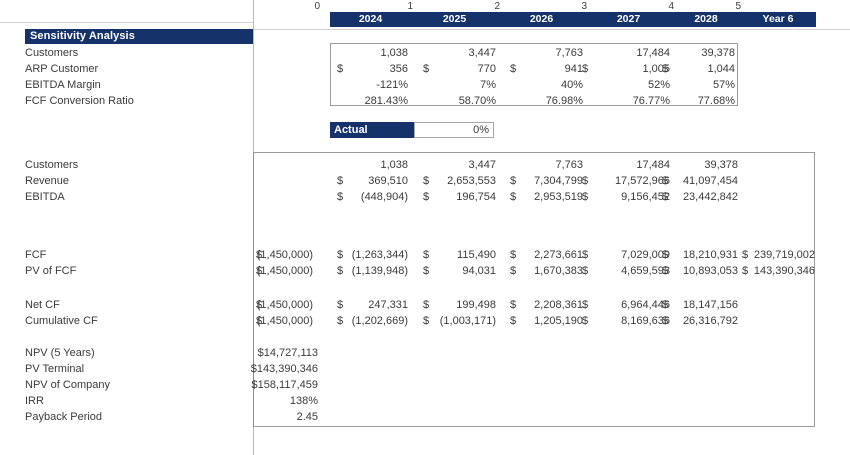 The image size is (850, 455). What do you see at coordinates (259, 305) in the screenshot?
I see `netcash-currency-symbol-0-0: $` at bounding box center [259, 305].